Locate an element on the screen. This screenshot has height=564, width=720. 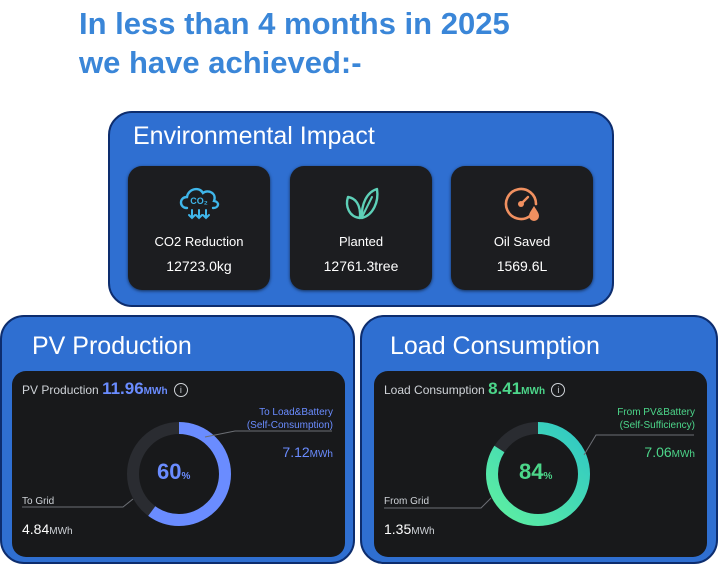
pv-self-consumption-label: To Load&Battery (Self-Consumption) is located at coordinates (290, 419).